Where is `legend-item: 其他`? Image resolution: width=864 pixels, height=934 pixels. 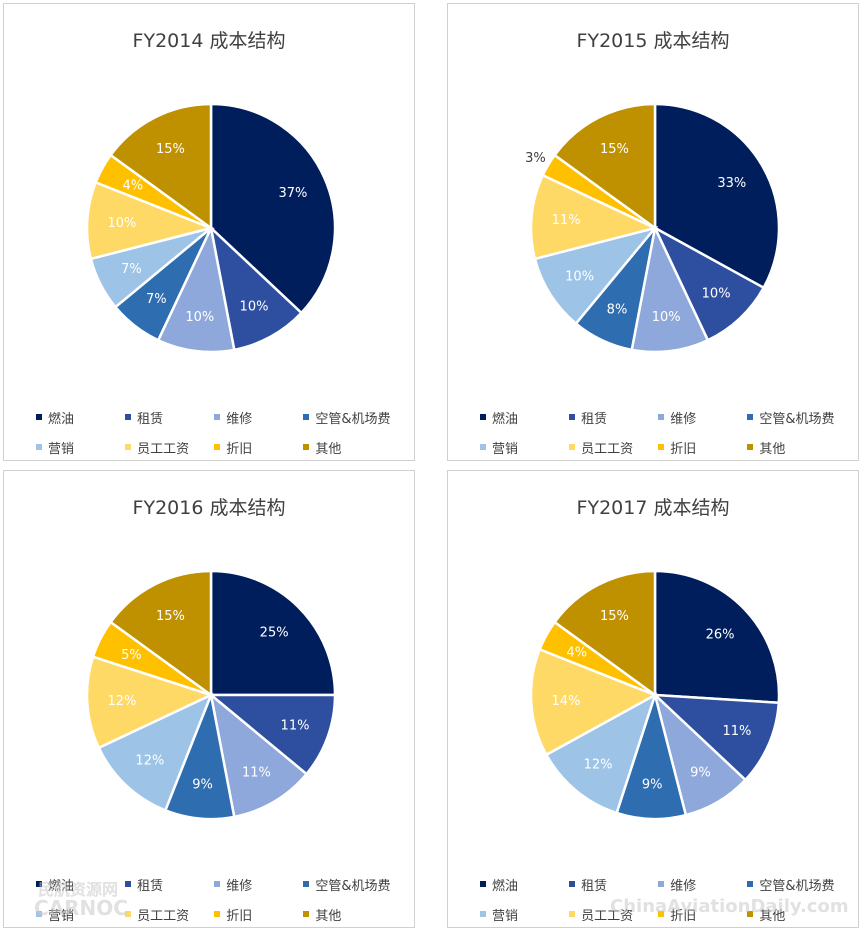 legend-item: 其他 is located at coordinates (798, 914).